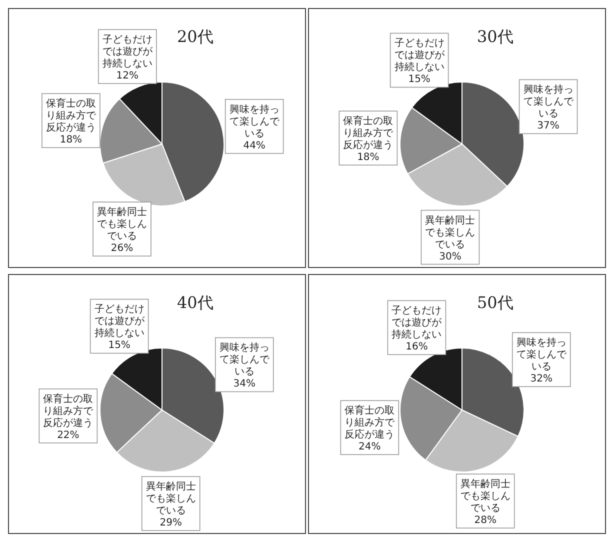  I want to click on data-label: 12%, so click(127, 76).